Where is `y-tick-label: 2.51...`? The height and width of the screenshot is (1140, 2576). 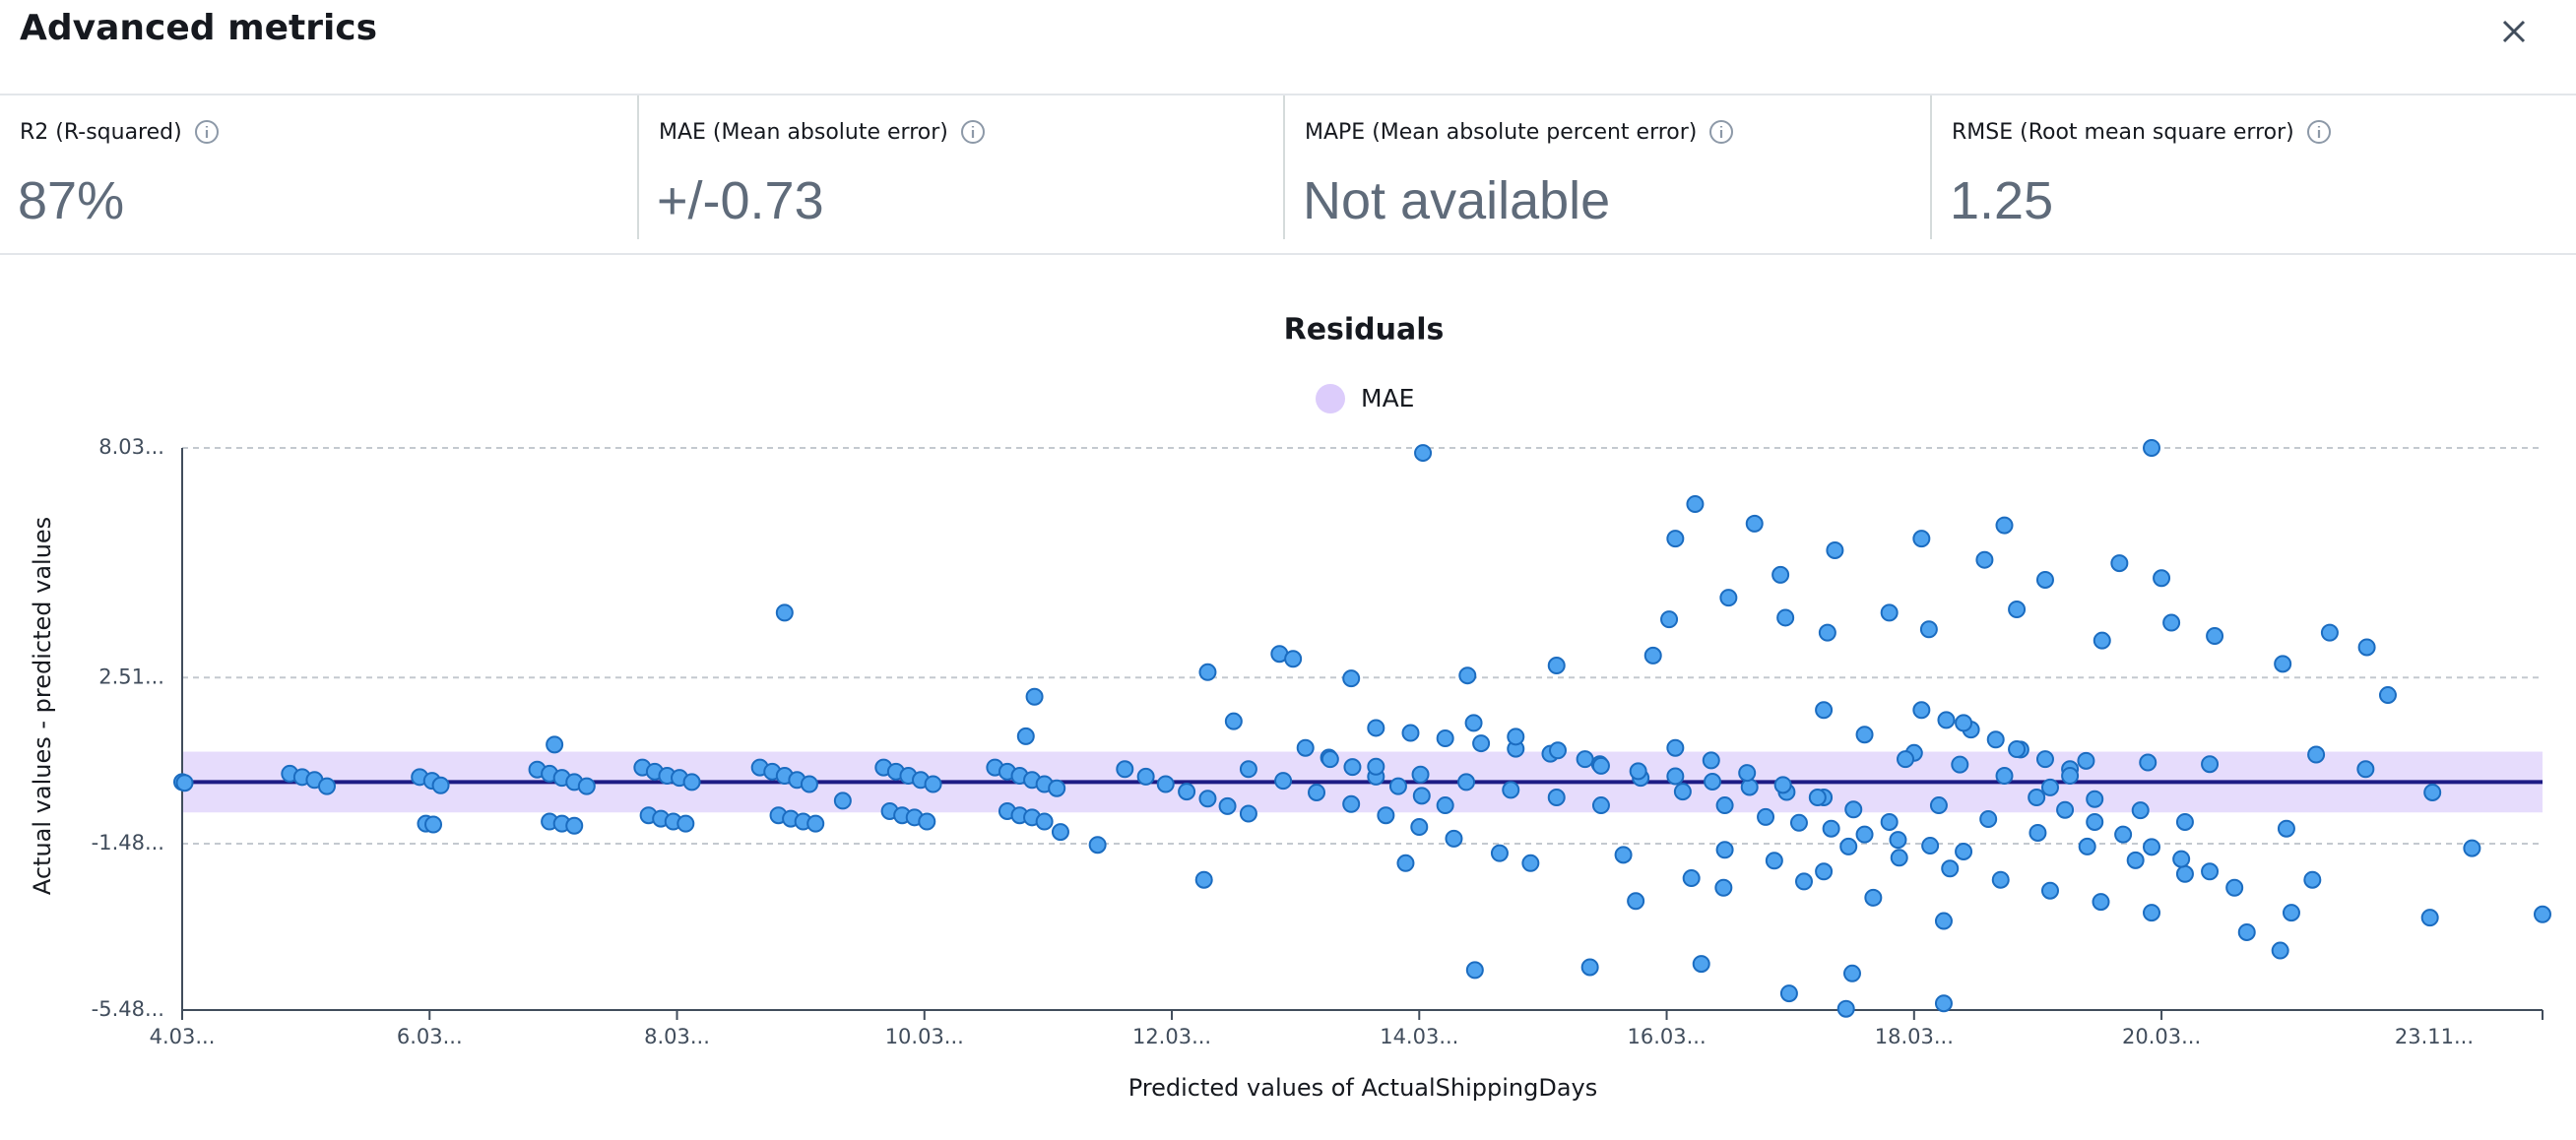
y-tick-label: 2.51... is located at coordinates (131, 676).